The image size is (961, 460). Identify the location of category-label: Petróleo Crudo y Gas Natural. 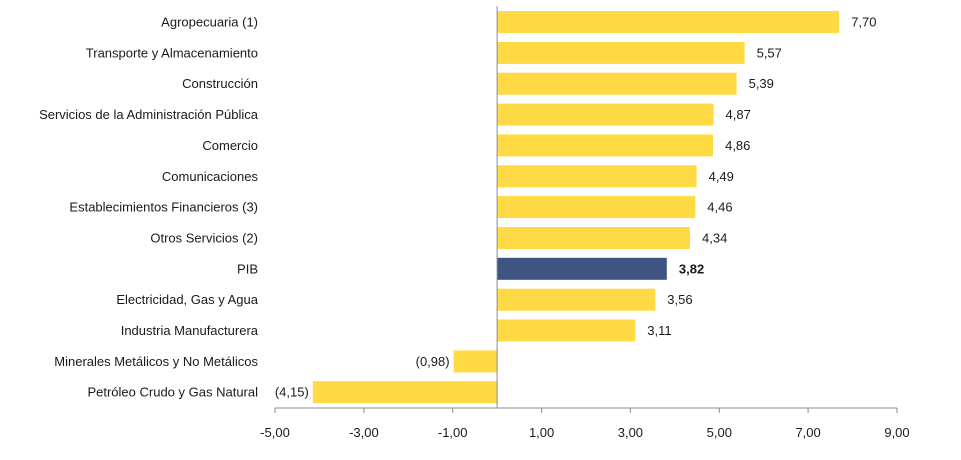
(172, 392).